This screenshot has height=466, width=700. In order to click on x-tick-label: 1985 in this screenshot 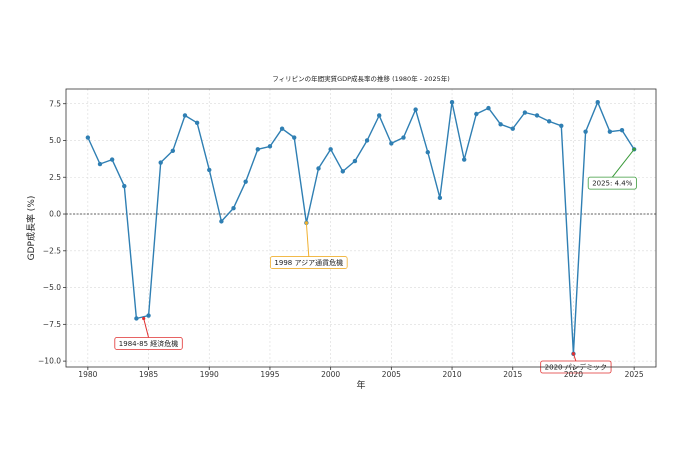, I will do `click(148, 374)`.